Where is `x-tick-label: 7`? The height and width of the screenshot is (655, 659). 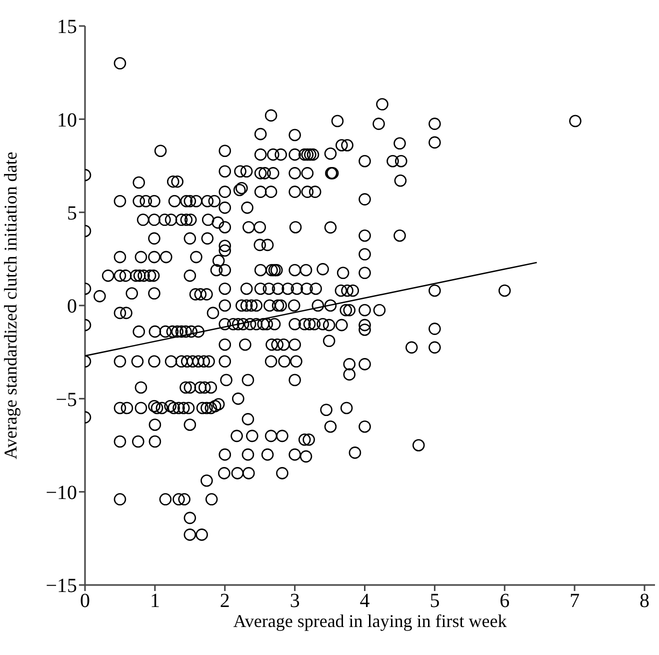 x-tick-label: 7 is located at coordinates (575, 601).